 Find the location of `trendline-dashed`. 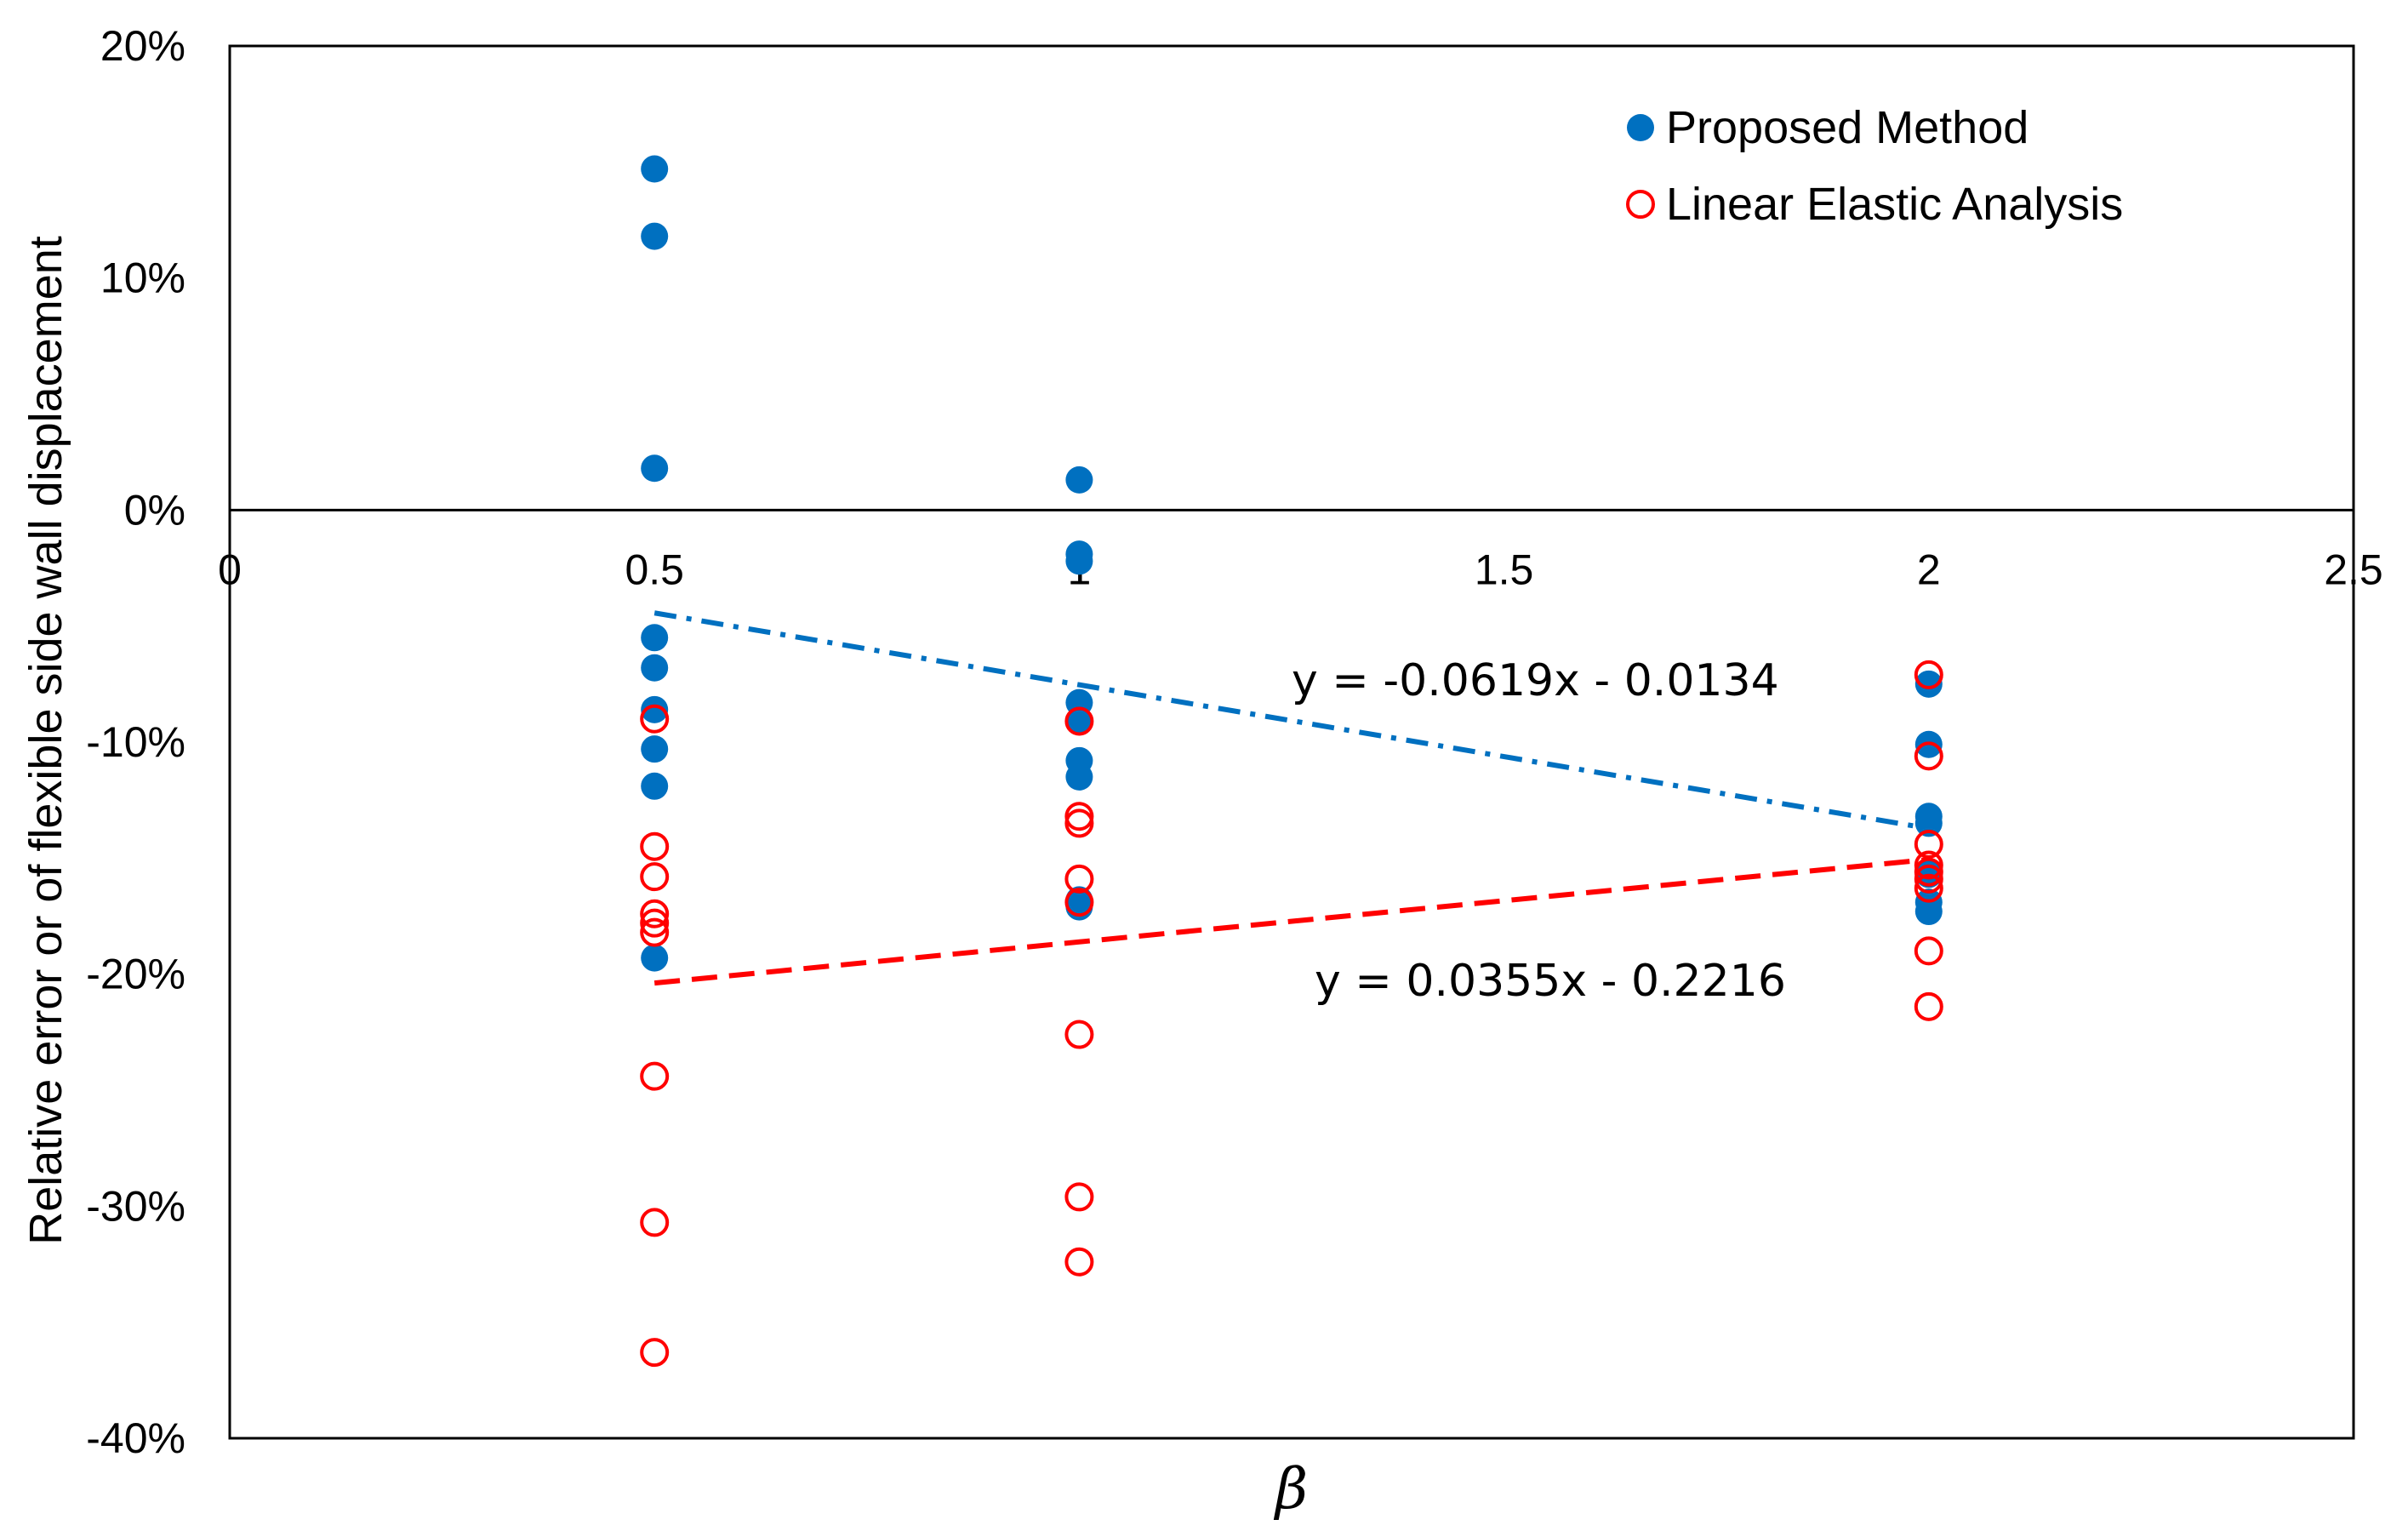

trendline-dashed is located at coordinates (1291, 921).